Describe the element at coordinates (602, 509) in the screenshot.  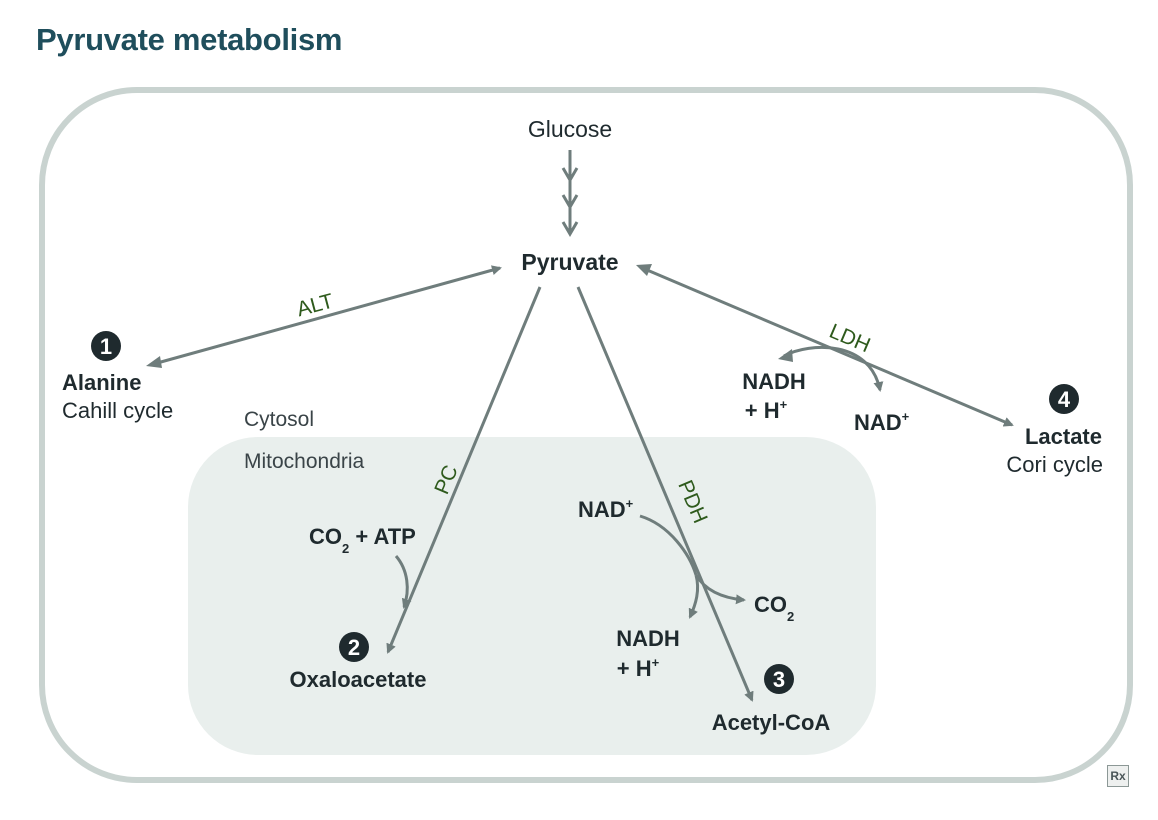
I see `pdh-nad-text: NAD` at that location.